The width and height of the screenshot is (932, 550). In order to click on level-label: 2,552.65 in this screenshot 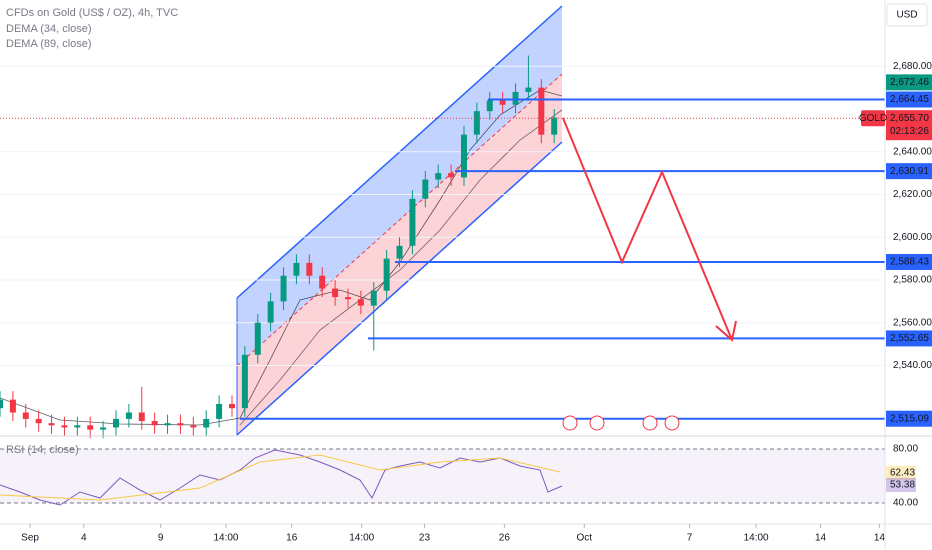, I will do `click(909, 338)`.